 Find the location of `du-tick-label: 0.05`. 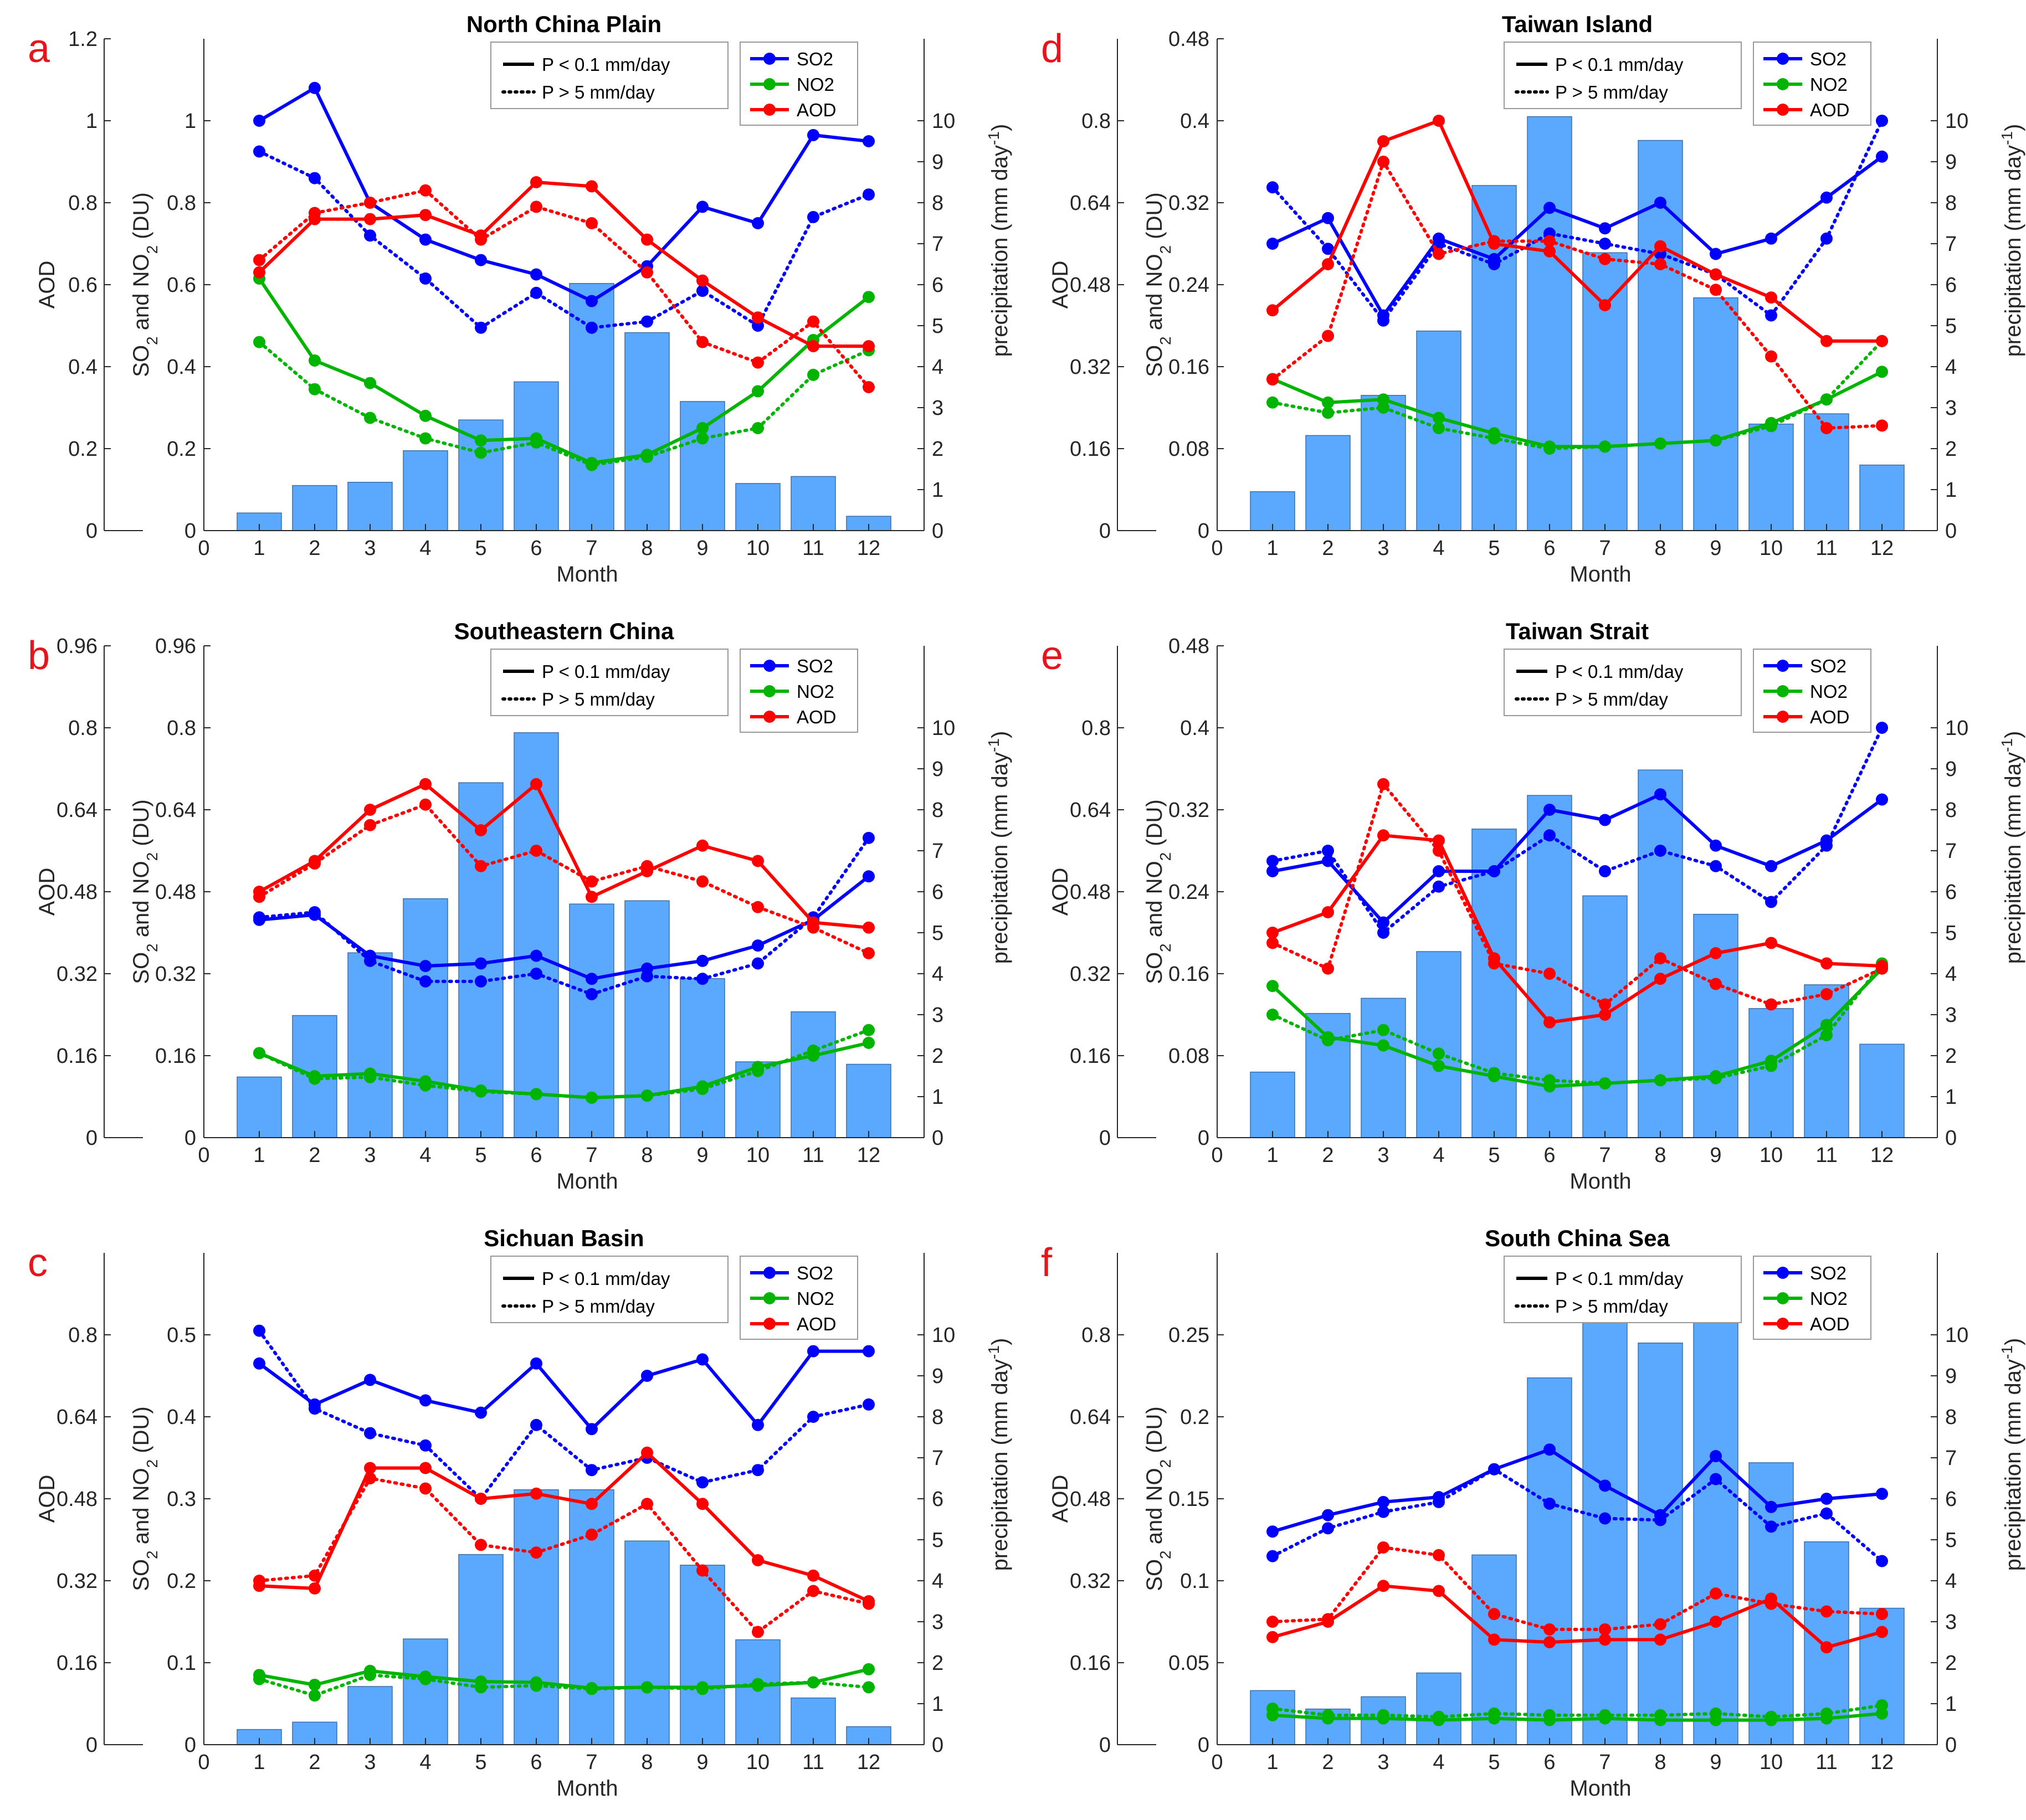

du-tick-label: 0.05 is located at coordinates (1188, 1663).